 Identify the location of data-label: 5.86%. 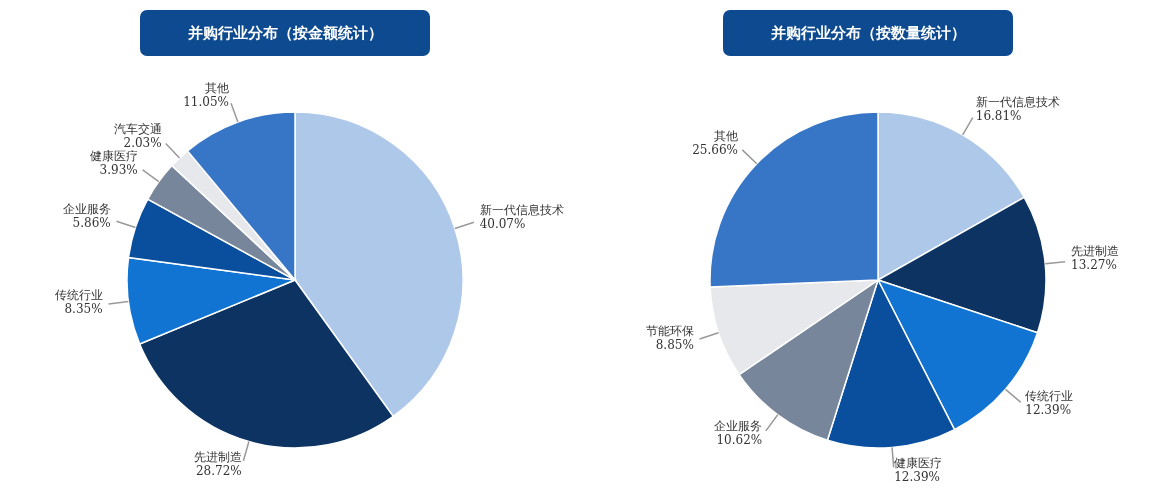
(91, 223).